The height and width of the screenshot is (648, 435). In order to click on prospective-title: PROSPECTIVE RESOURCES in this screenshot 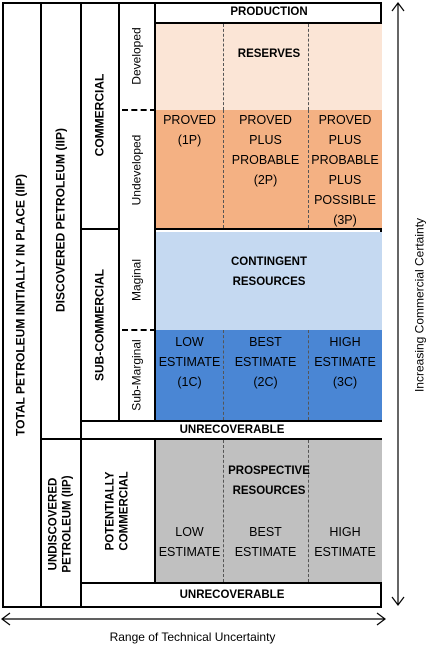, I will do `click(269, 481)`.